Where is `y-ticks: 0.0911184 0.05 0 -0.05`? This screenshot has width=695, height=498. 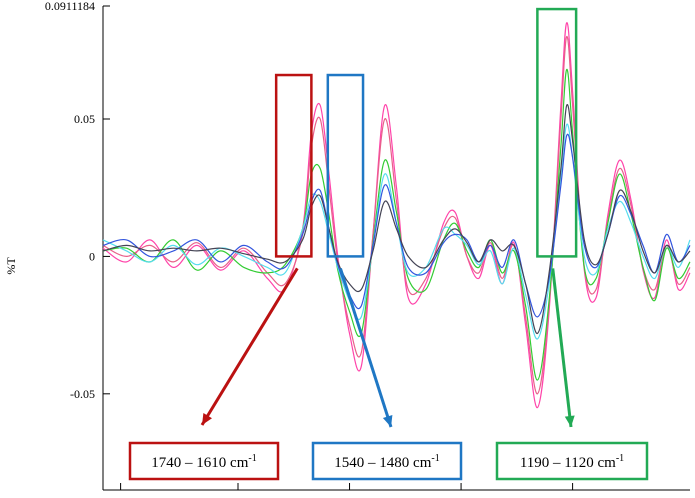 y-ticks: 0.0911184 0.05 0 -0.05 is located at coordinates (77, 200).